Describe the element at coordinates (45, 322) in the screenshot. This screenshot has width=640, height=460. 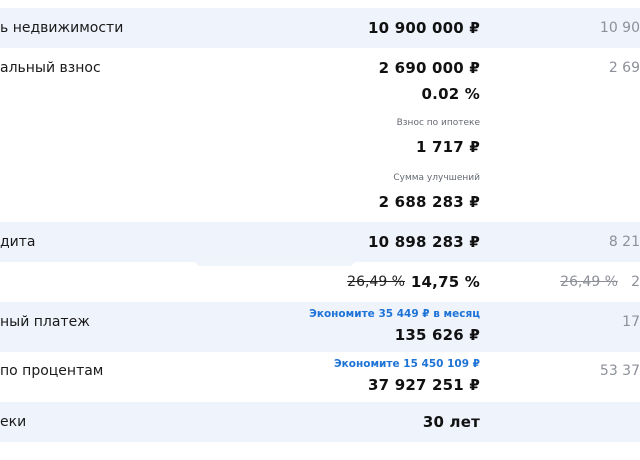
I see `monthly-payment-label: ный платеж` at that location.